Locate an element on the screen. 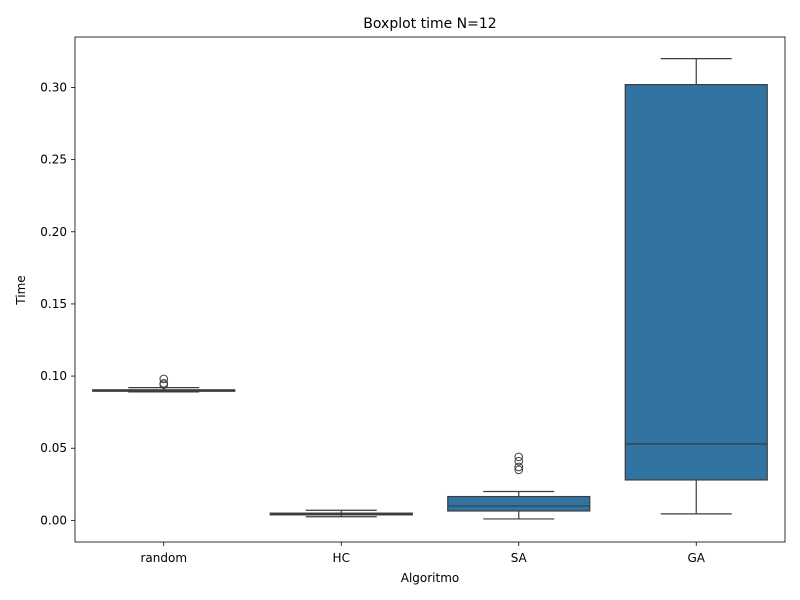 The width and height of the screenshot is (800, 600). x-tick-label: HC is located at coordinates (341, 558).